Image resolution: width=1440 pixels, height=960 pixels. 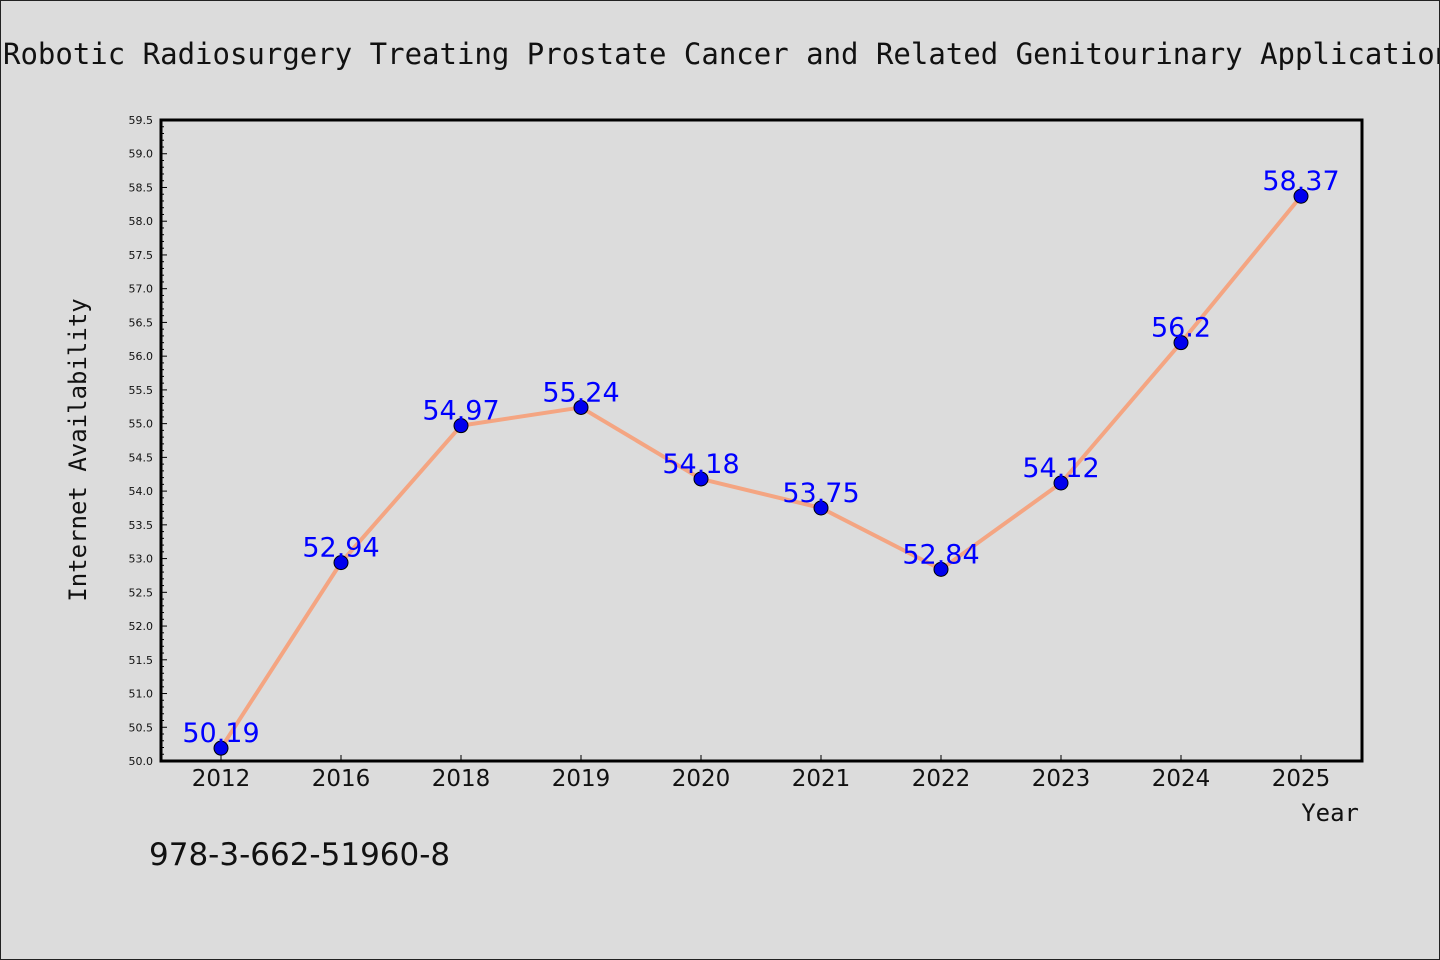 I want to click on y-tick-label: 51.0, so click(x=141, y=694).